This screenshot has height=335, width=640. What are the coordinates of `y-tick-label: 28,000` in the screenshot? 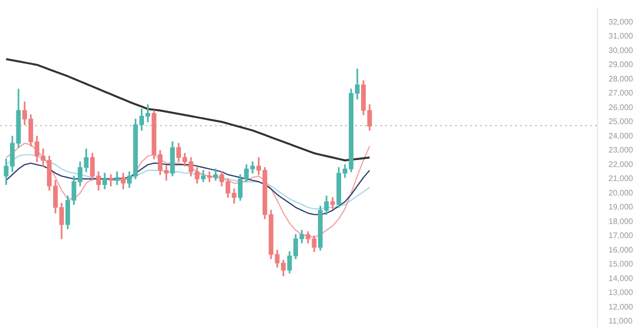 It's located at (621, 79).